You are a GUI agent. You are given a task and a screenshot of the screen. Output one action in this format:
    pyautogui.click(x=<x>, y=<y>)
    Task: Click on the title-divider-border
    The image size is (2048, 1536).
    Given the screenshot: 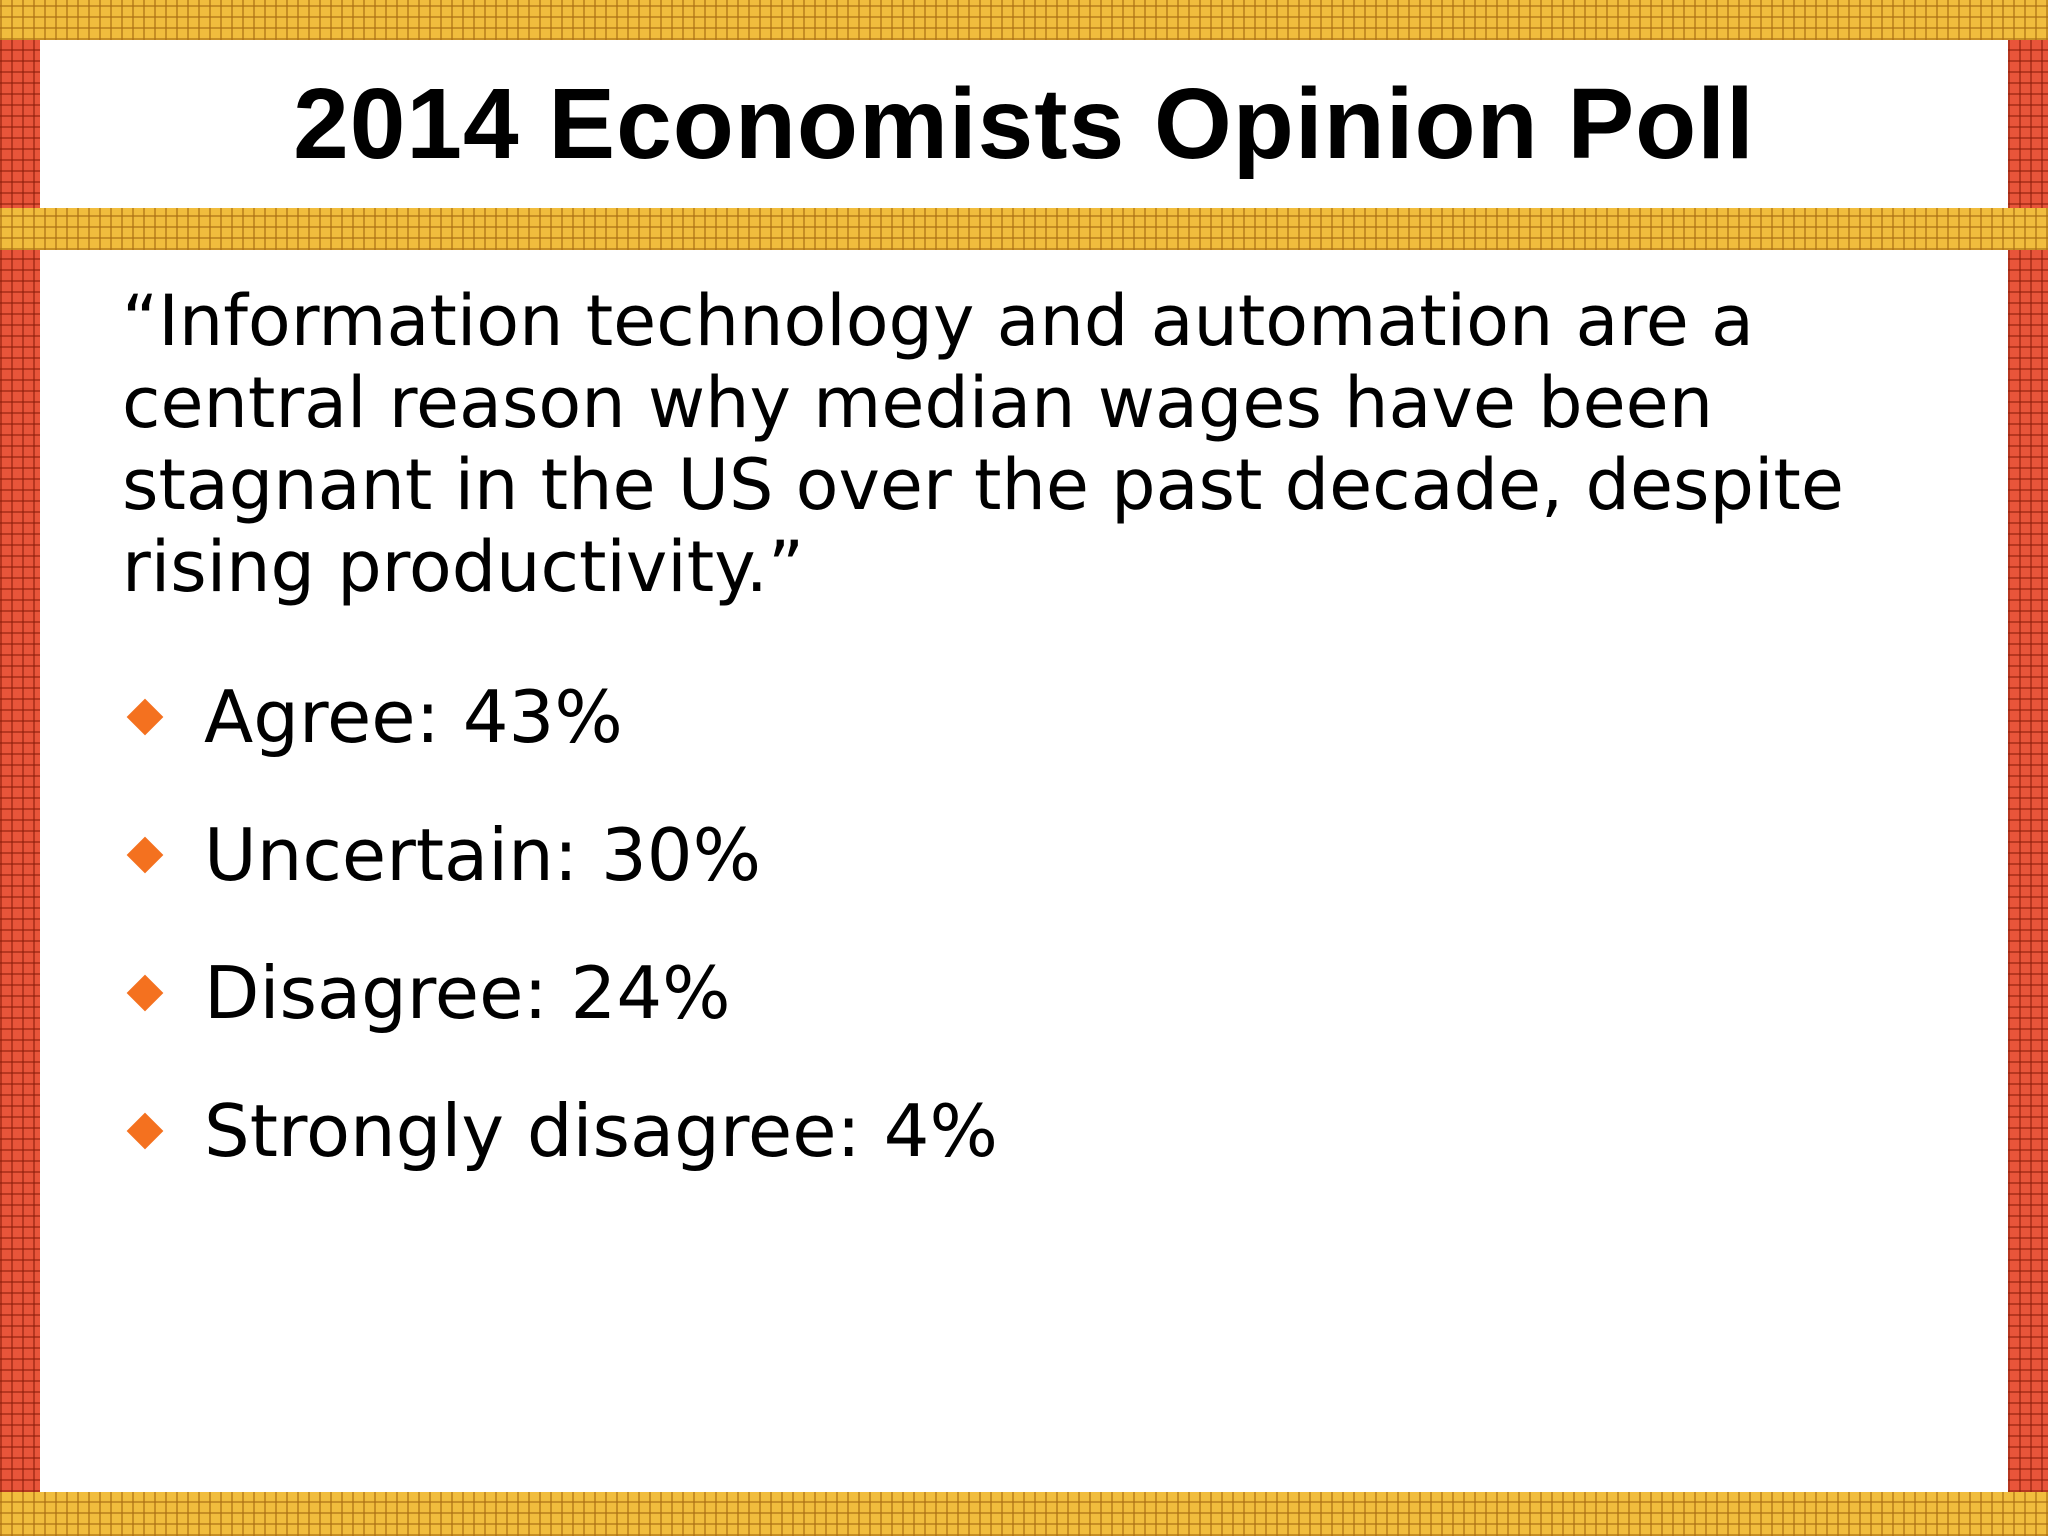 What is the action you would take?
    pyautogui.click(x=1024, y=229)
    